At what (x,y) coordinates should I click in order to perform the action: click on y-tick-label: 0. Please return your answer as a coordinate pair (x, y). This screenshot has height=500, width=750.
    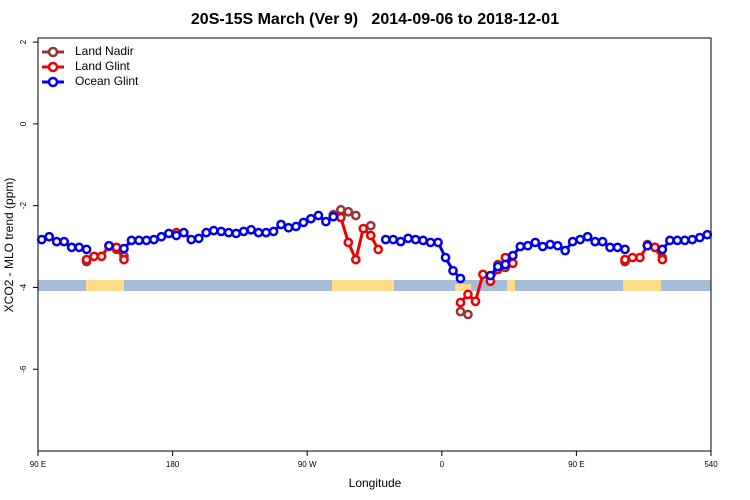
    Looking at the image, I should click on (23, 123).